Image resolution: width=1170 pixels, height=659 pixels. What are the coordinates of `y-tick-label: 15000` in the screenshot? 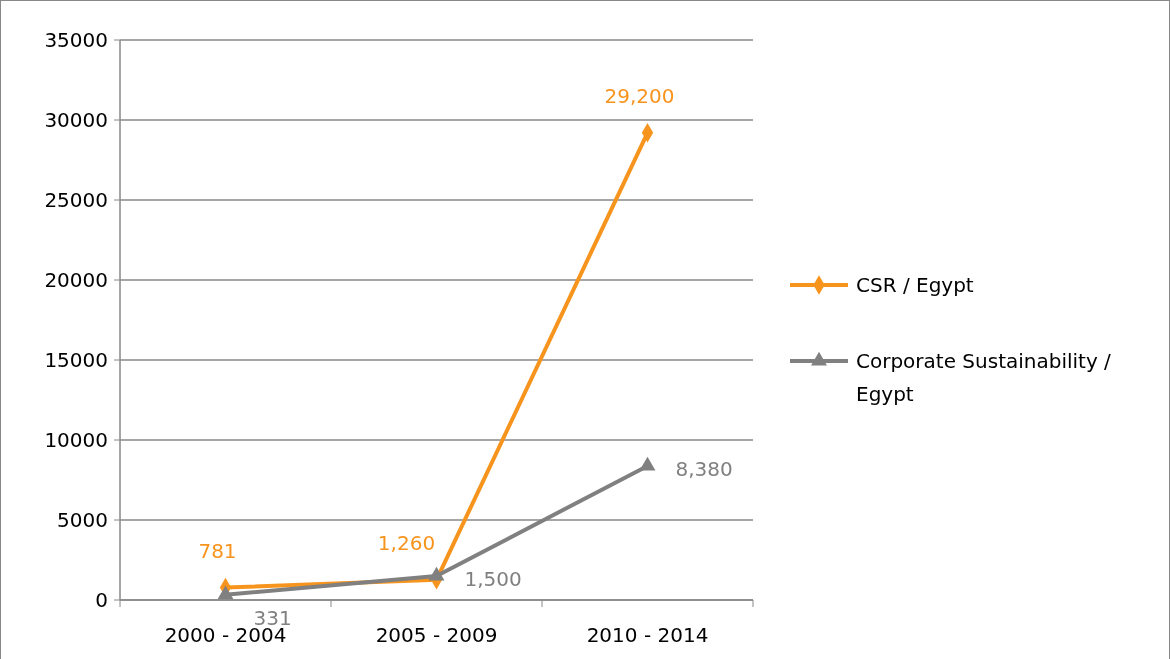 It's located at (76, 360).